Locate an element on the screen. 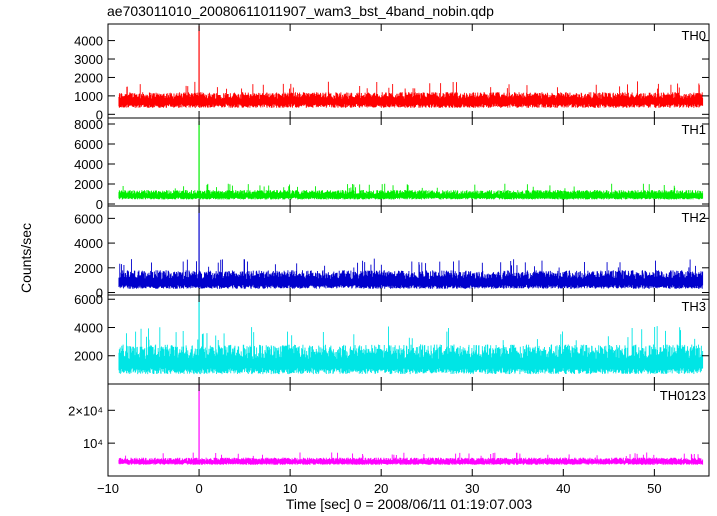 The width and height of the screenshot is (717, 516). y-tick-label: 1000 is located at coordinates (88, 96).